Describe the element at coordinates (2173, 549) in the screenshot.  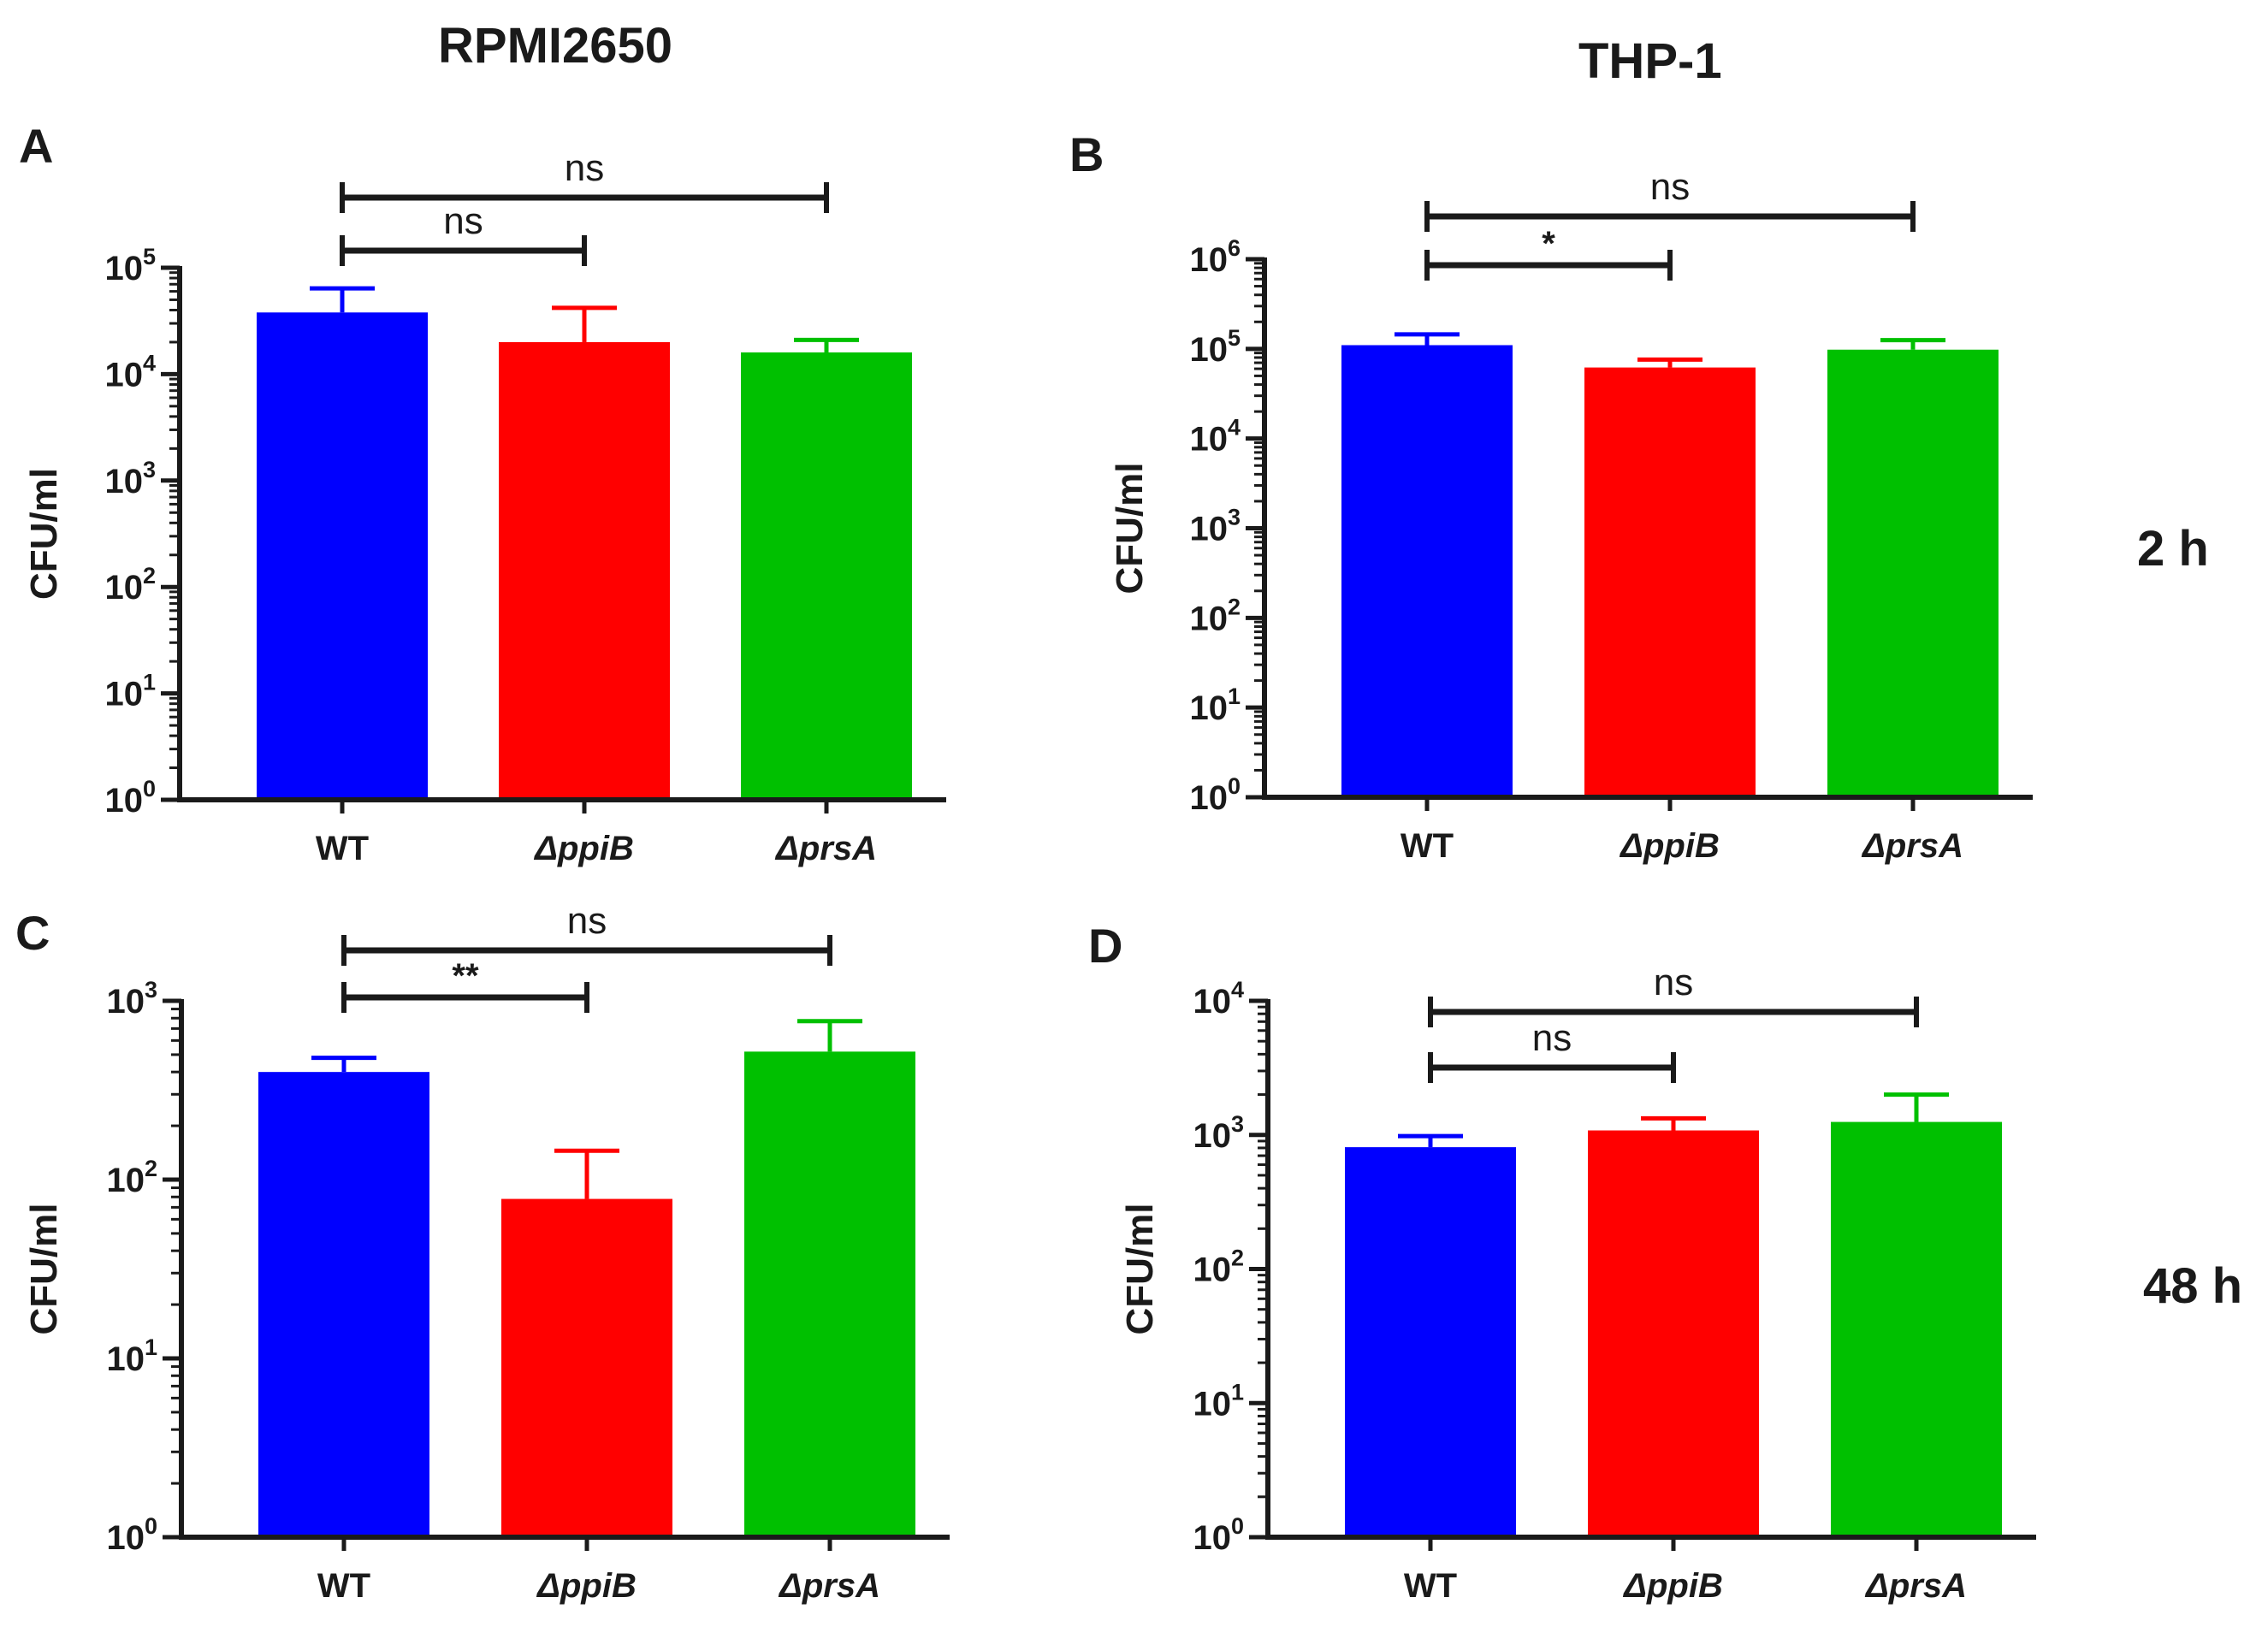
I see `row-label-2h: 2 h` at that location.